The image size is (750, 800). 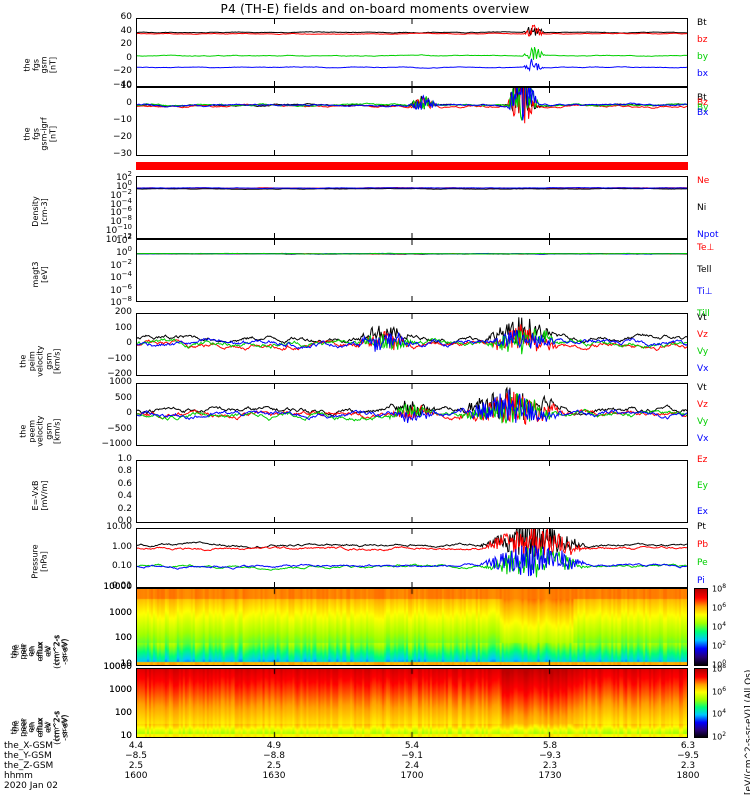 What do you see at coordinates (136, 756) in the screenshot?
I see `x-axis-tick-value: −8.5` at bounding box center [136, 756].